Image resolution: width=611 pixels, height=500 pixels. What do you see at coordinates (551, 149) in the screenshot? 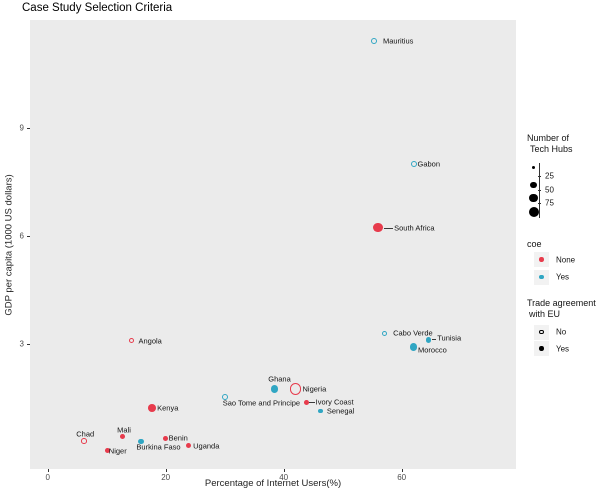
I see `size-legend-title-line2: Tech Hubs` at bounding box center [551, 149].